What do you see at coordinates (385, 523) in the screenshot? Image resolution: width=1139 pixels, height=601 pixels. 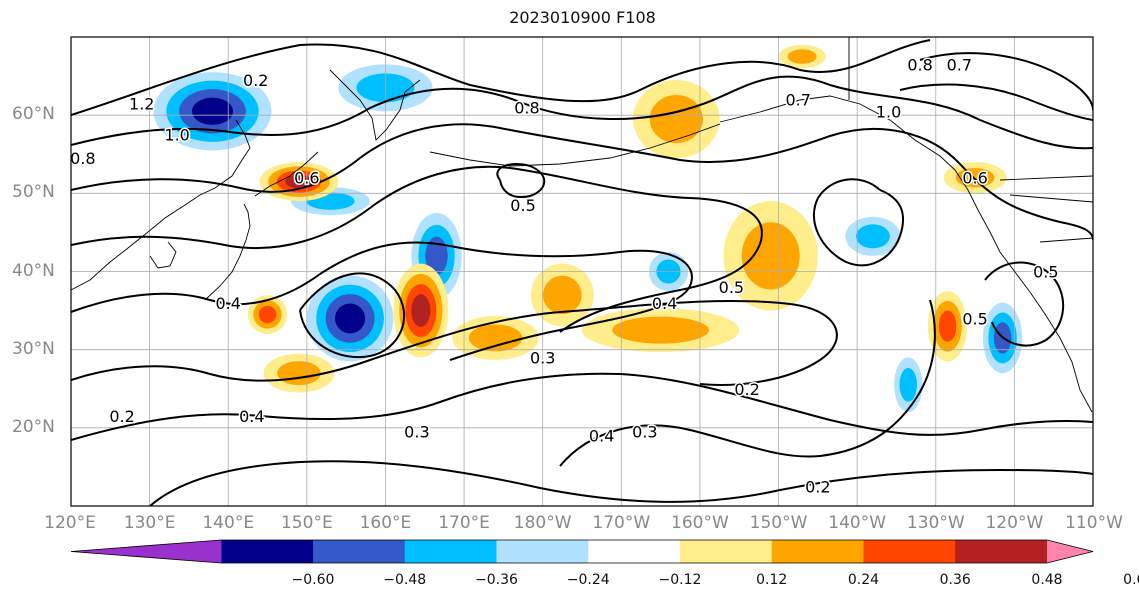 I see `longitude-label: 160°E` at bounding box center [385, 523].